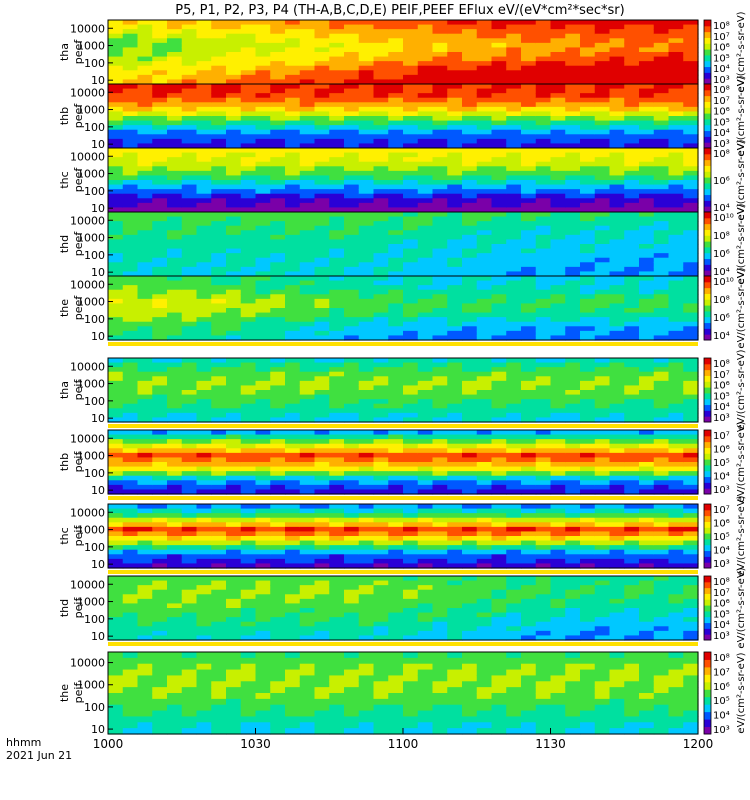  Describe the element at coordinates (91, 174) in the screenshot. I see `y-tick-label: 1000` at that location.